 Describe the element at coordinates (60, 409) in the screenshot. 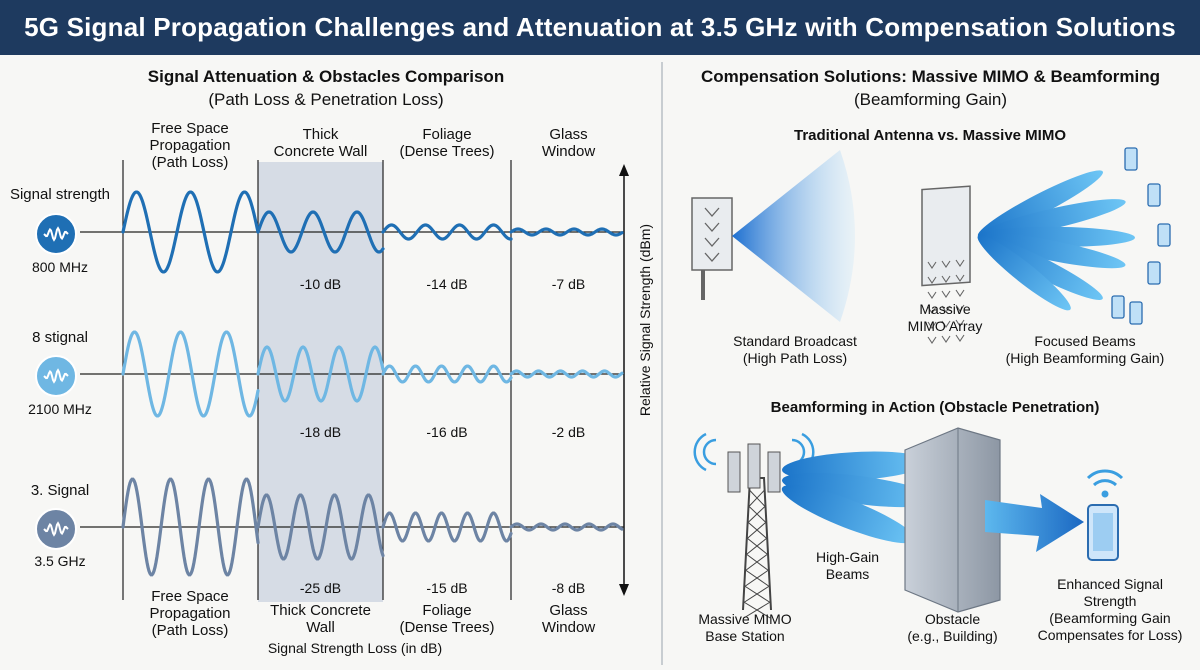

I see `row-freq-2100: 2100 MHz` at that location.